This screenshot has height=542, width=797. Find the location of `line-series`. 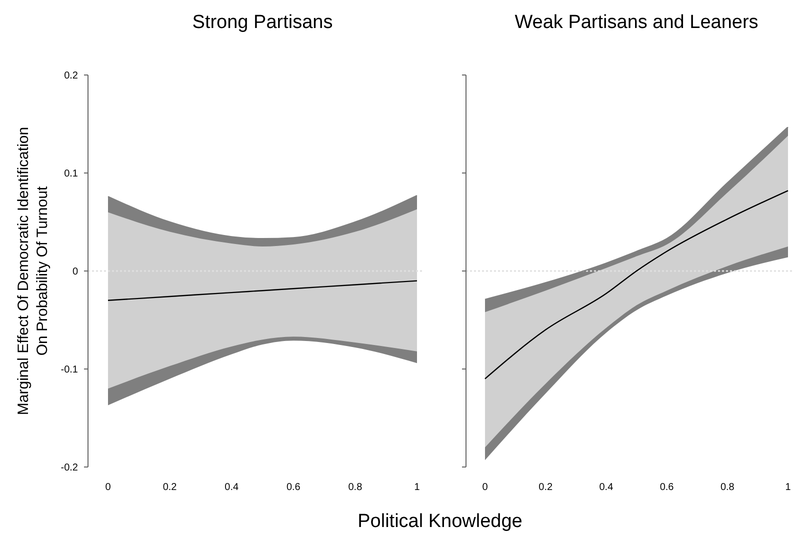

line-series is located at coordinates (262, 290).